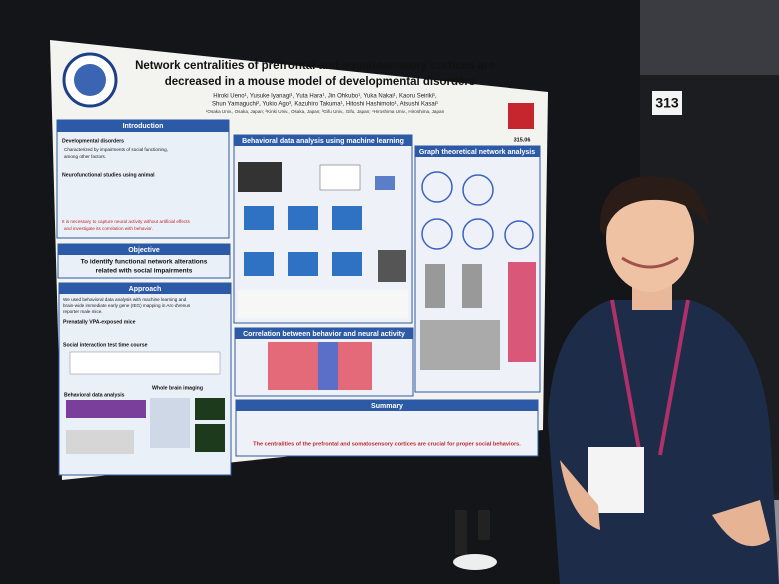 This screenshot has width=779, height=584. Describe the element at coordinates (616, 480) in the screenshot. I see `name-badge` at that location.